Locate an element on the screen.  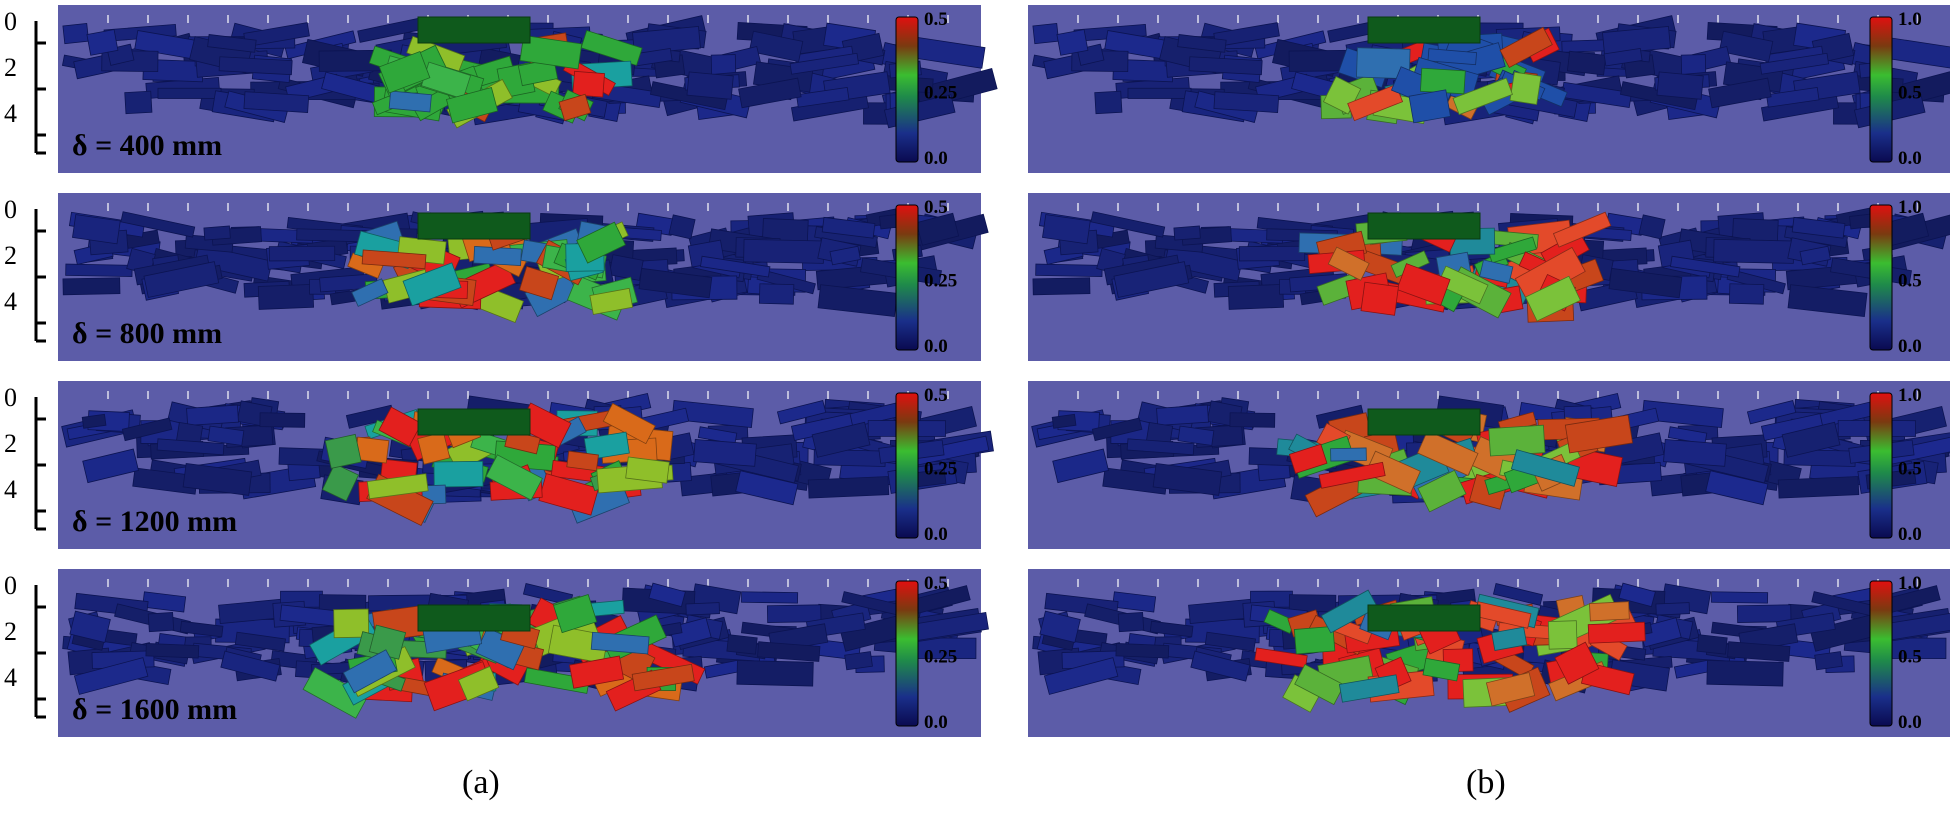
simulation-panel: 0.5 0.25 0.0 δ = 1200 mm is located at coordinates (526, 465).